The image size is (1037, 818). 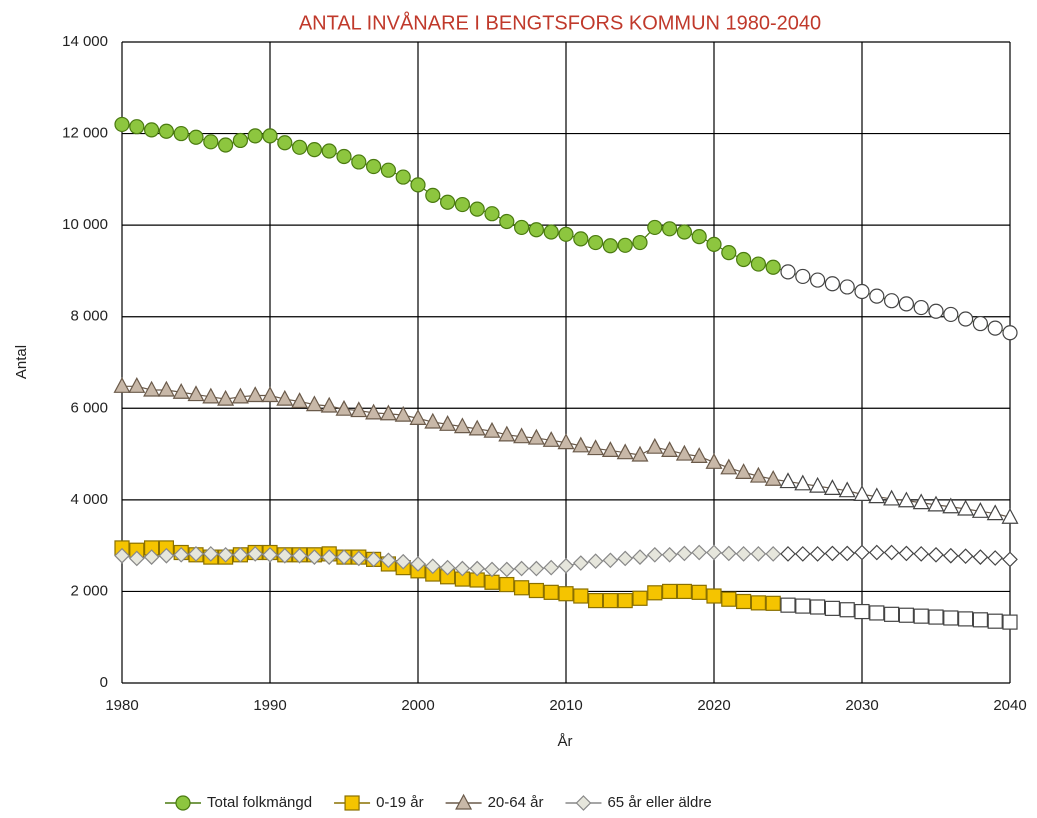 I want to click on y-tick-label: 10 000, so click(x=85, y=224).